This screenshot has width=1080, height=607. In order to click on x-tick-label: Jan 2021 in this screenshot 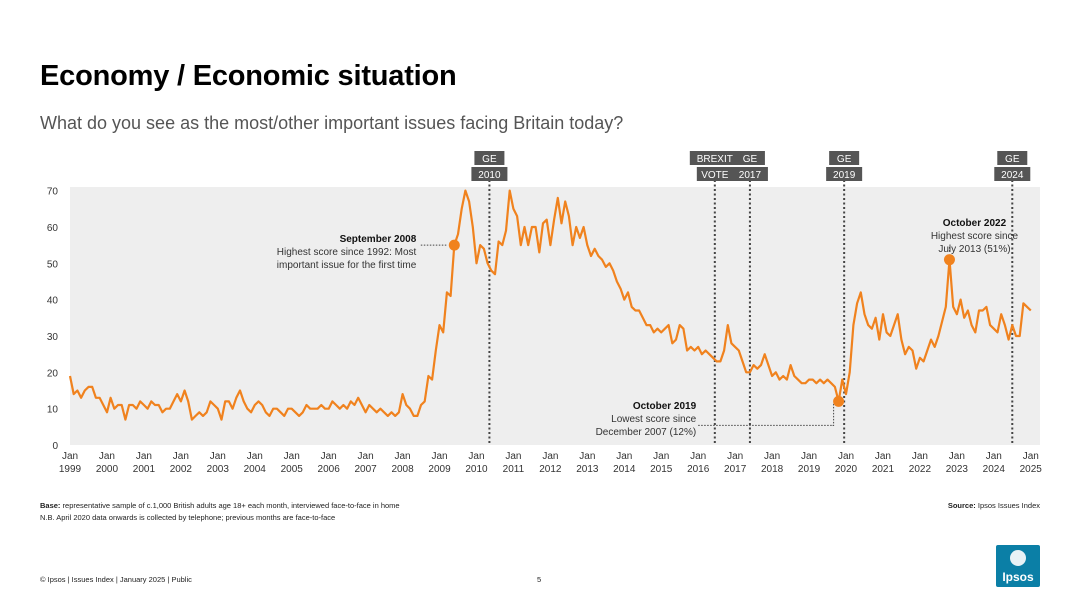, I will do `click(883, 463)`.